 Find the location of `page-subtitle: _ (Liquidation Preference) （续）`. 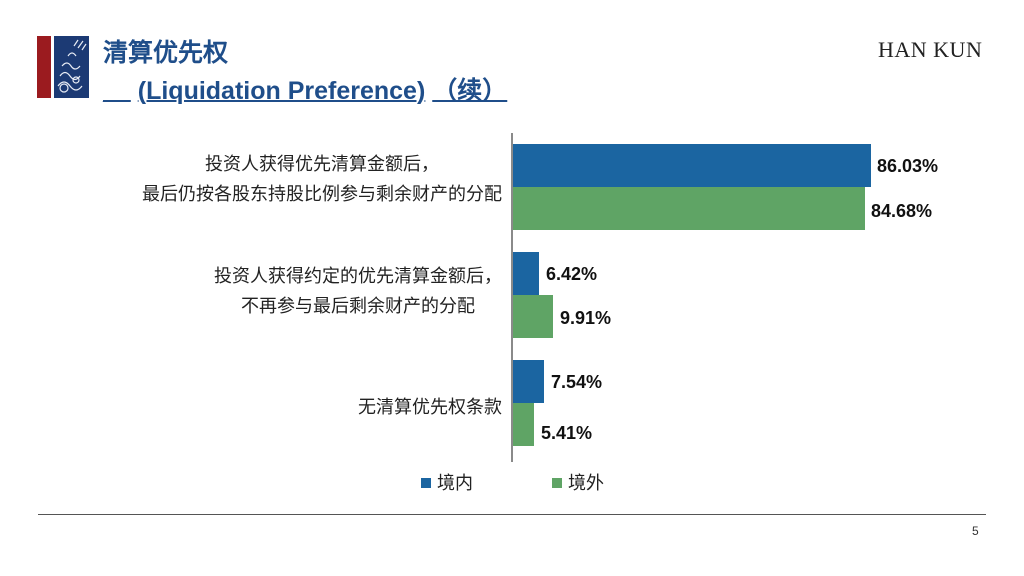

page-subtitle: _ (Liquidation Preference) （续） is located at coordinates (305, 89).